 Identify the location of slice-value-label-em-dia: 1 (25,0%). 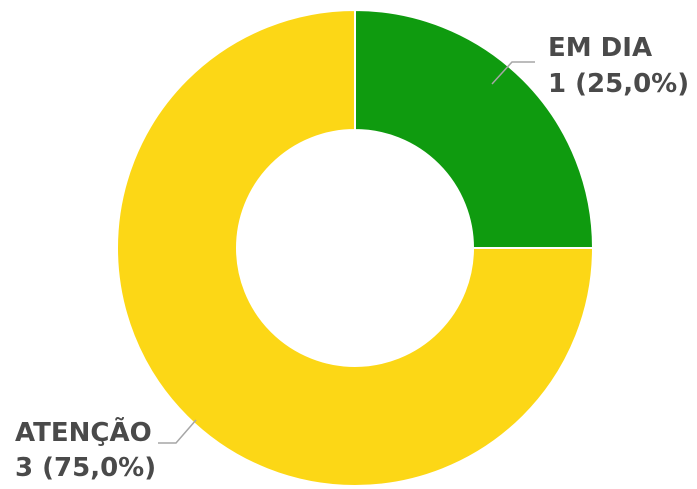
(618, 84).